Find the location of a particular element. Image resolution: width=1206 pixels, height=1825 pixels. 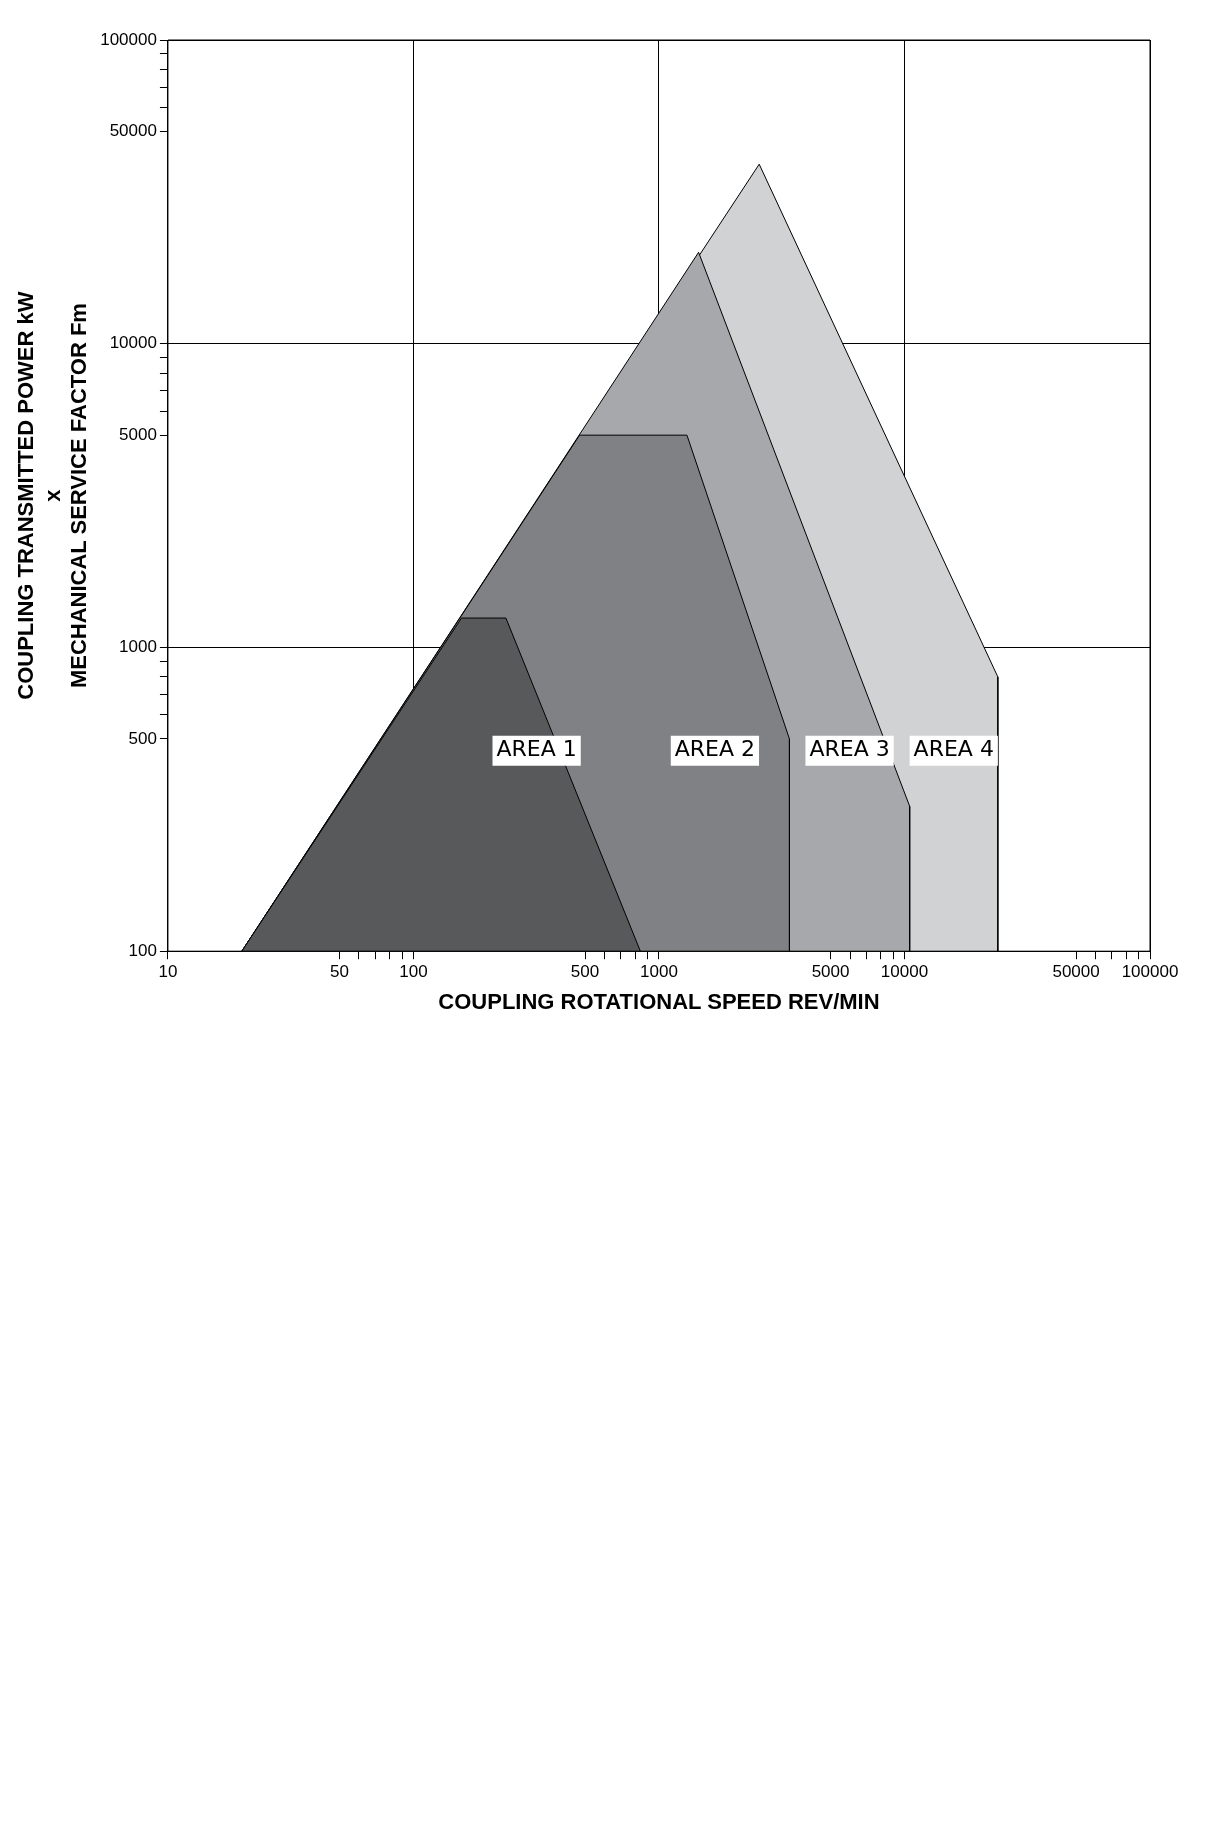

y-tick-label: 1000 is located at coordinates (138, 647).